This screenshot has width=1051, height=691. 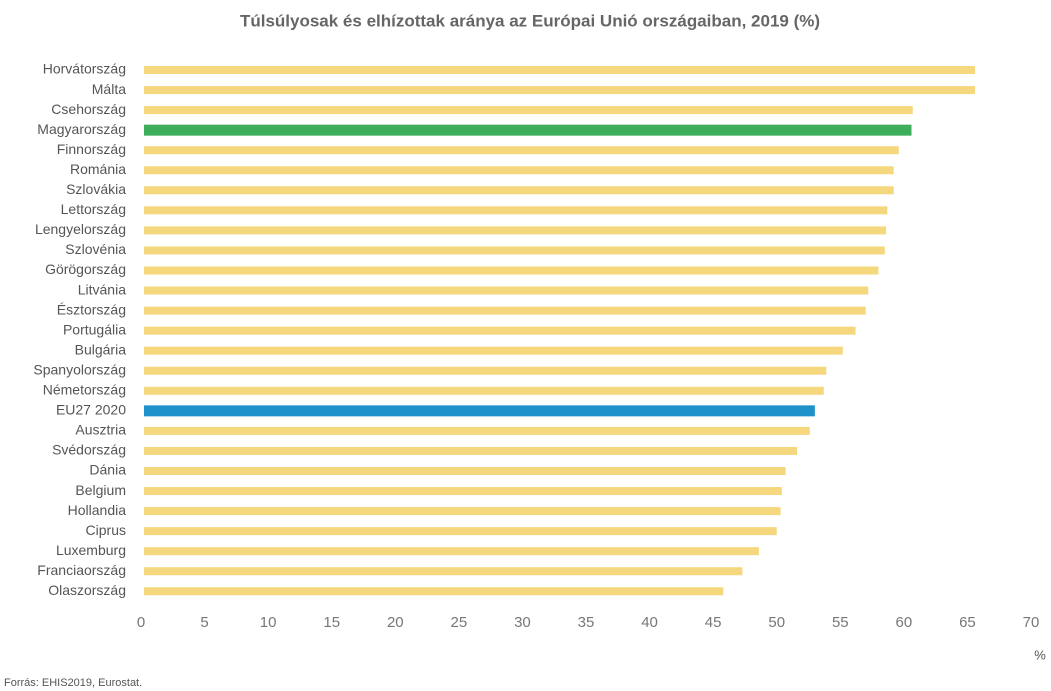 What do you see at coordinates (91, 309) in the screenshot?
I see `y-tick-label: Észtország` at bounding box center [91, 309].